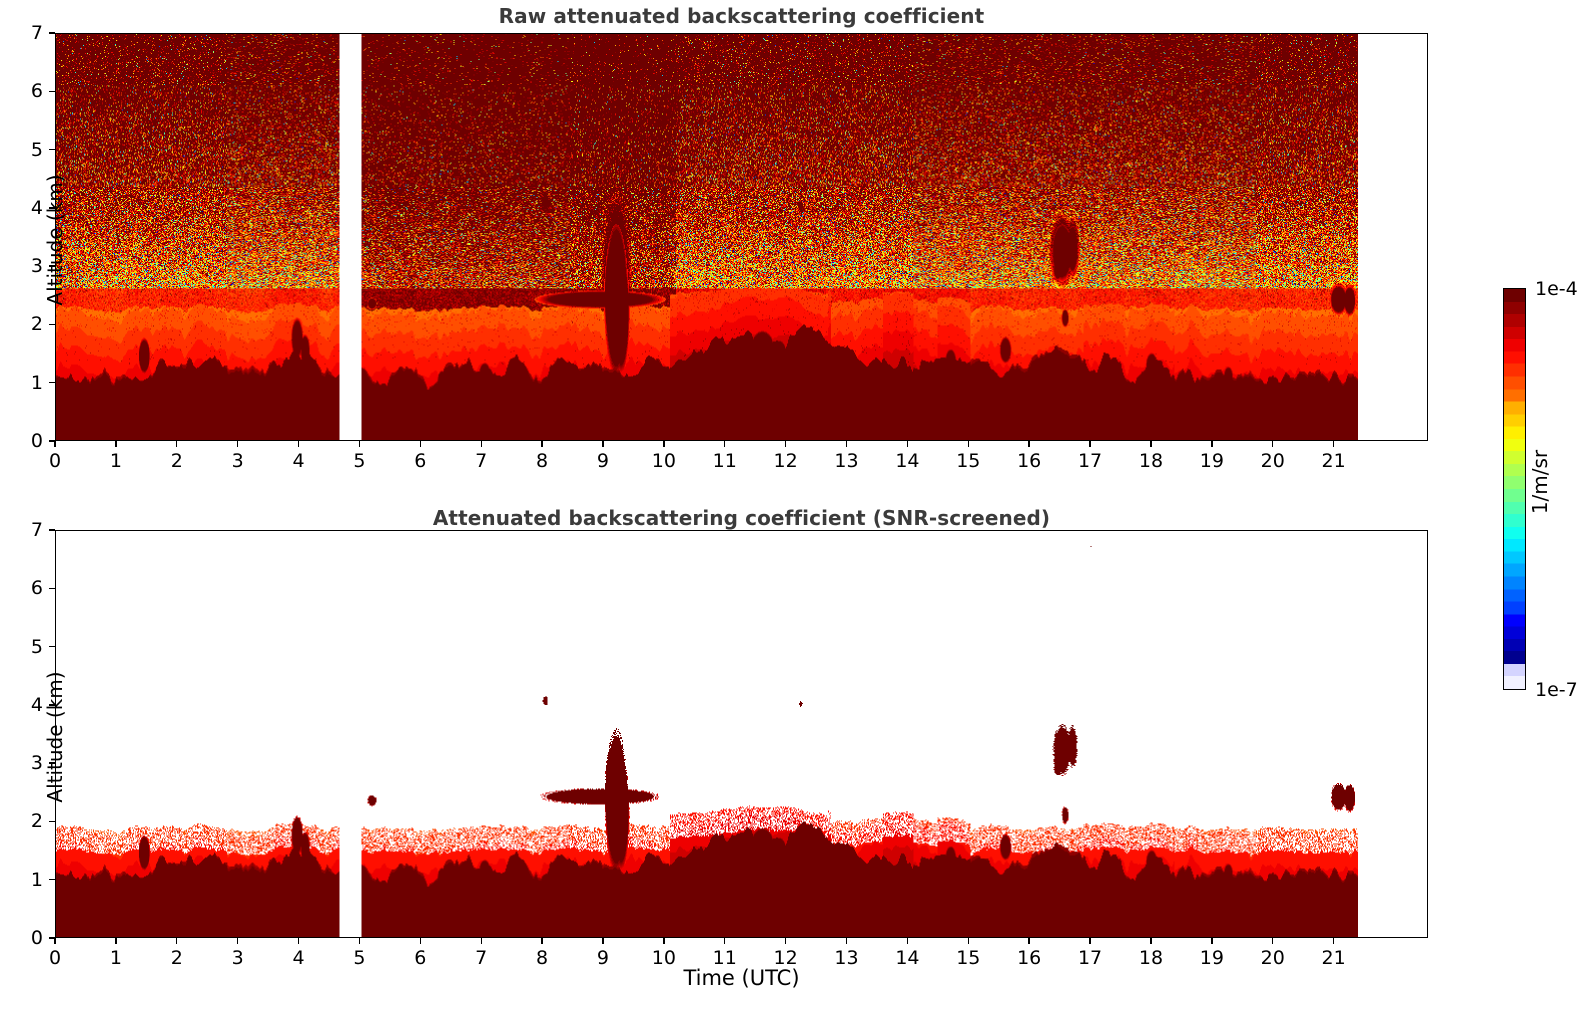 Image resolution: width=1595 pixels, height=1020 pixels. Describe the element at coordinates (907, 461) in the screenshot. I see `x-tick-label: 14` at that location.